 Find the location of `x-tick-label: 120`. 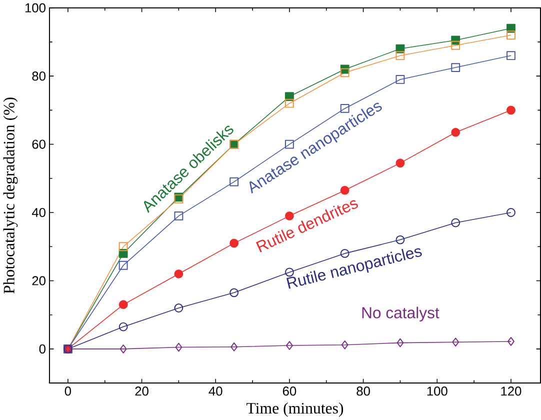

x-tick-label: 120 is located at coordinates (511, 391).